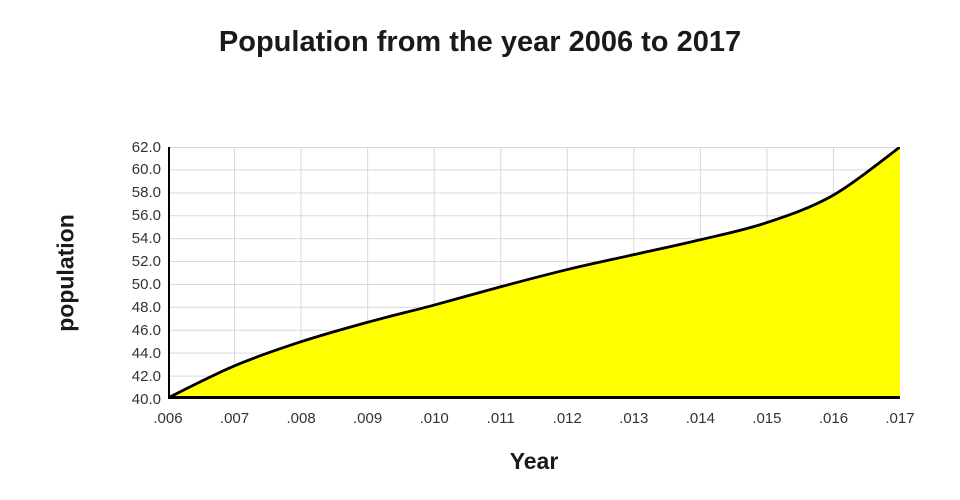 Image resolution: width=960 pixels, height=500 pixels. Describe the element at coordinates (500, 418) in the screenshot. I see `x-tick-label: .011` at that location.